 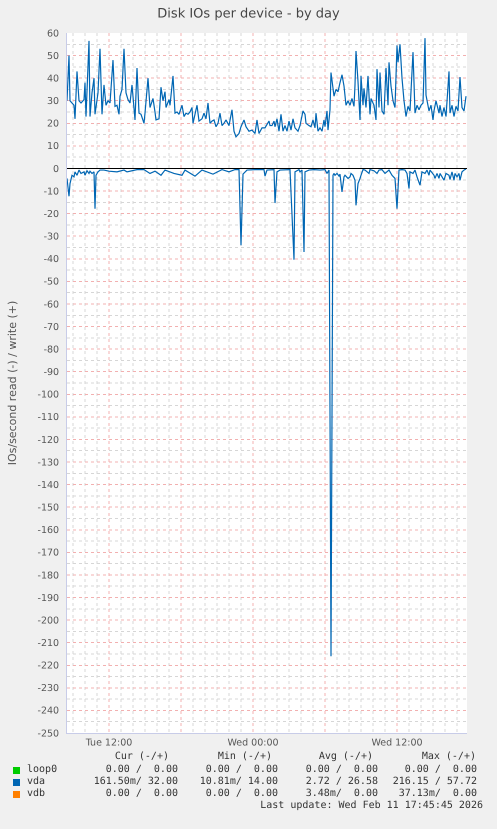 What do you see at coordinates (49, 620) in the screenshot?
I see `y-tick-label: -200` at bounding box center [49, 620].